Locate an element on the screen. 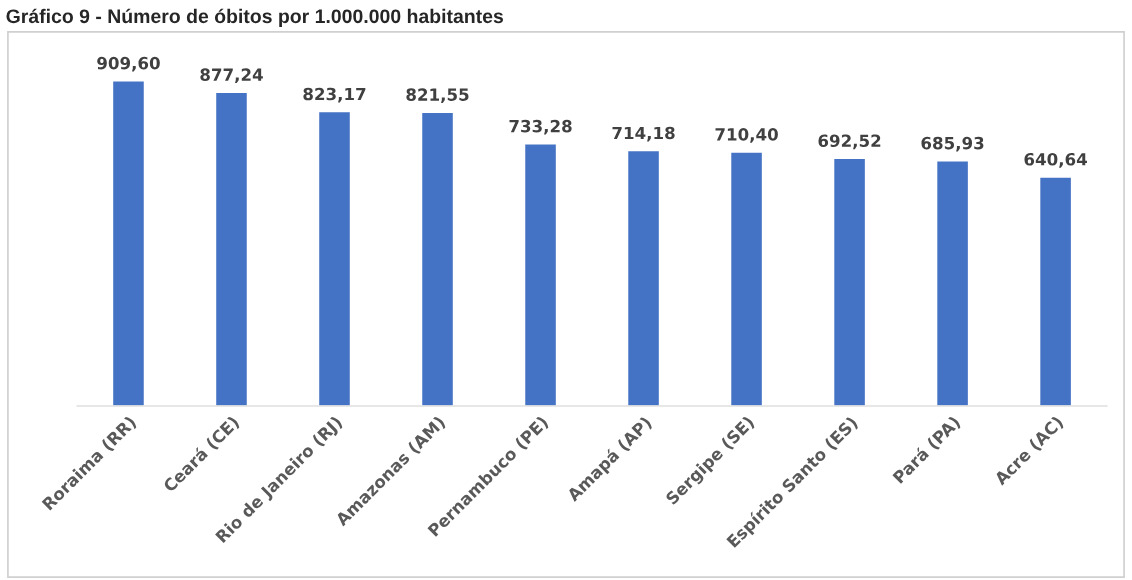  data-label: 823,17 is located at coordinates (334, 95).